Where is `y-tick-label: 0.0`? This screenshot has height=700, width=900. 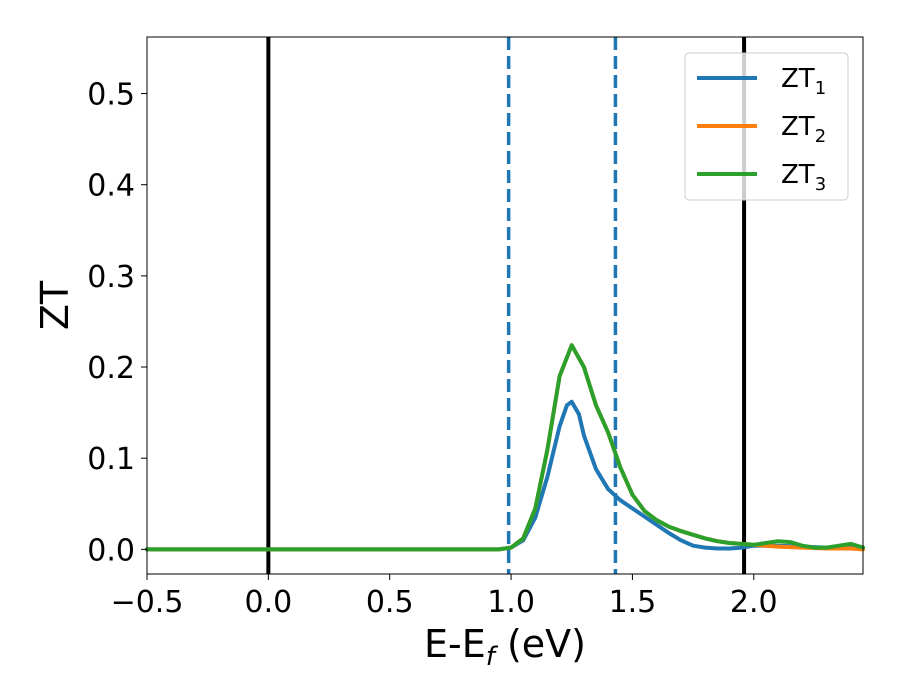 y-tick-label: 0.0 is located at coordinates (111, 550).